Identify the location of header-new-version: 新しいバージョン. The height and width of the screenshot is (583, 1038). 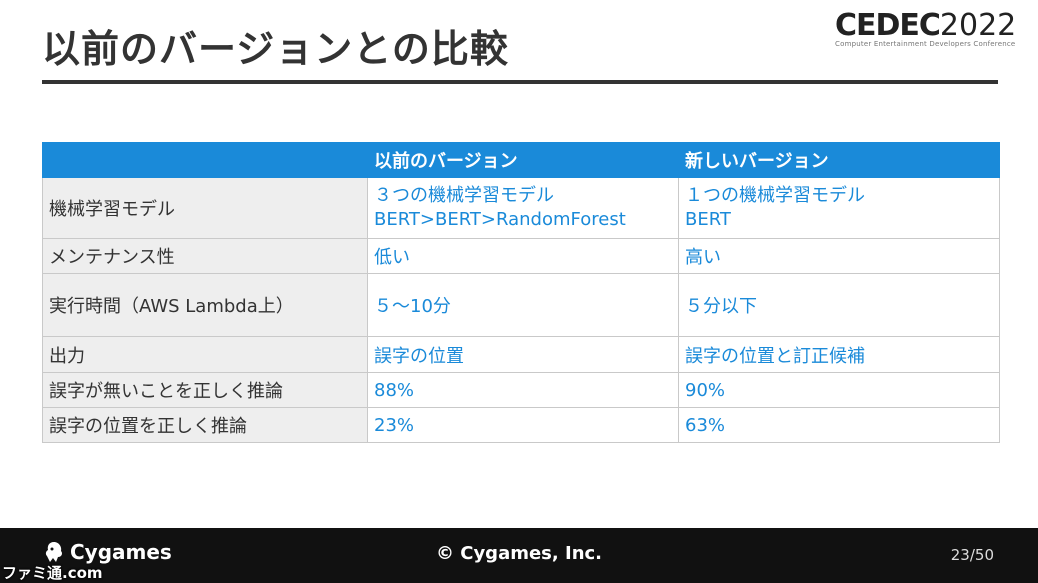
(839, 160).